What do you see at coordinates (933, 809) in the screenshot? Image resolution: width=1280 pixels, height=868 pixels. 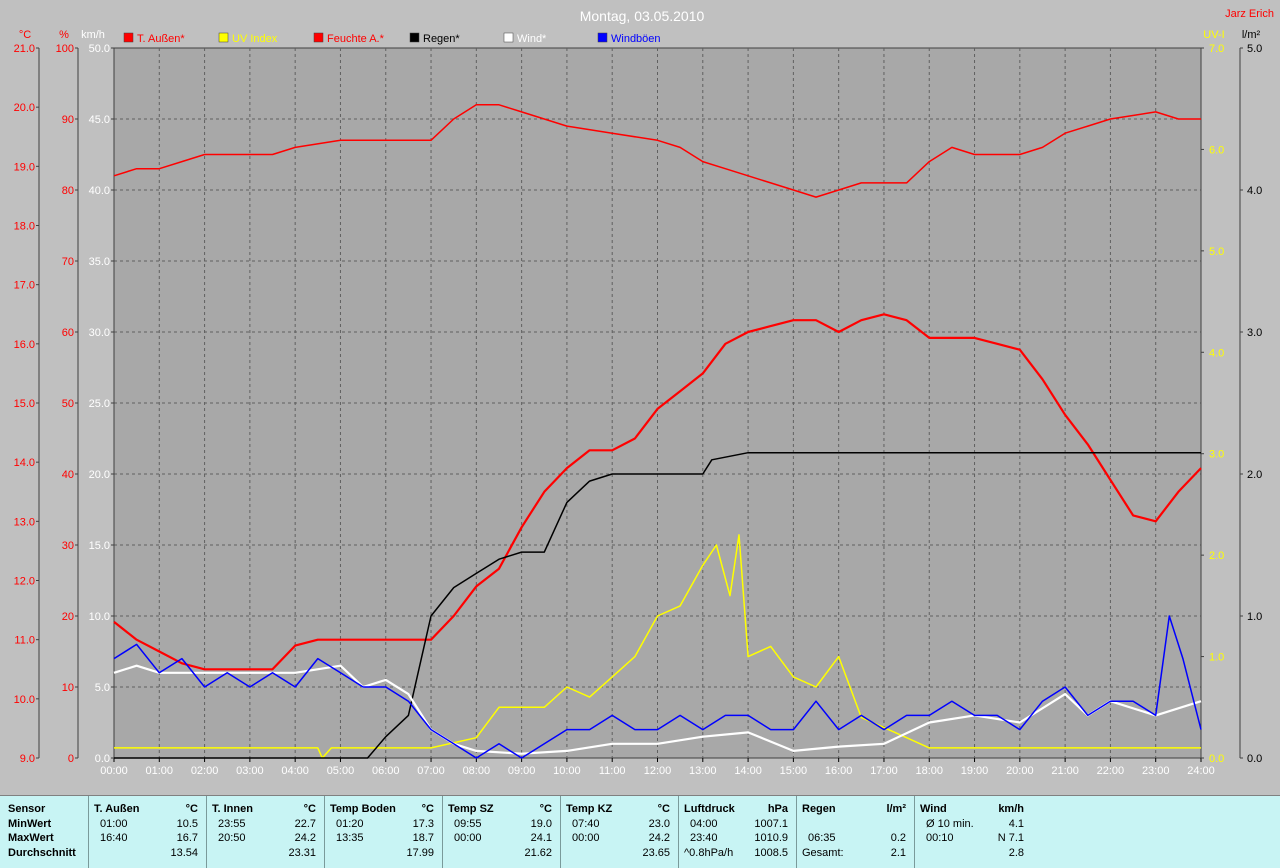 I see `stats-col-name: Wind` at bounding box center [933, 809].